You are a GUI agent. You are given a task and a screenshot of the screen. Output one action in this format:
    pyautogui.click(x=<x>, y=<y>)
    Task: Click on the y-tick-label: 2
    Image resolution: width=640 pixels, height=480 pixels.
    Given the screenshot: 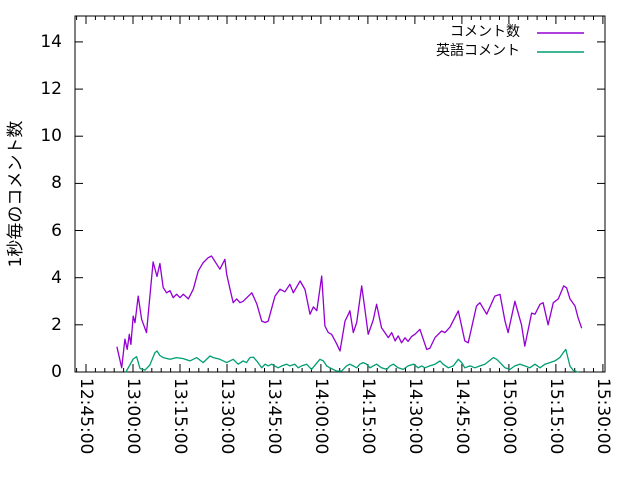 What is the action you would take?
    pyautogui.click(x=56, y=325)
    